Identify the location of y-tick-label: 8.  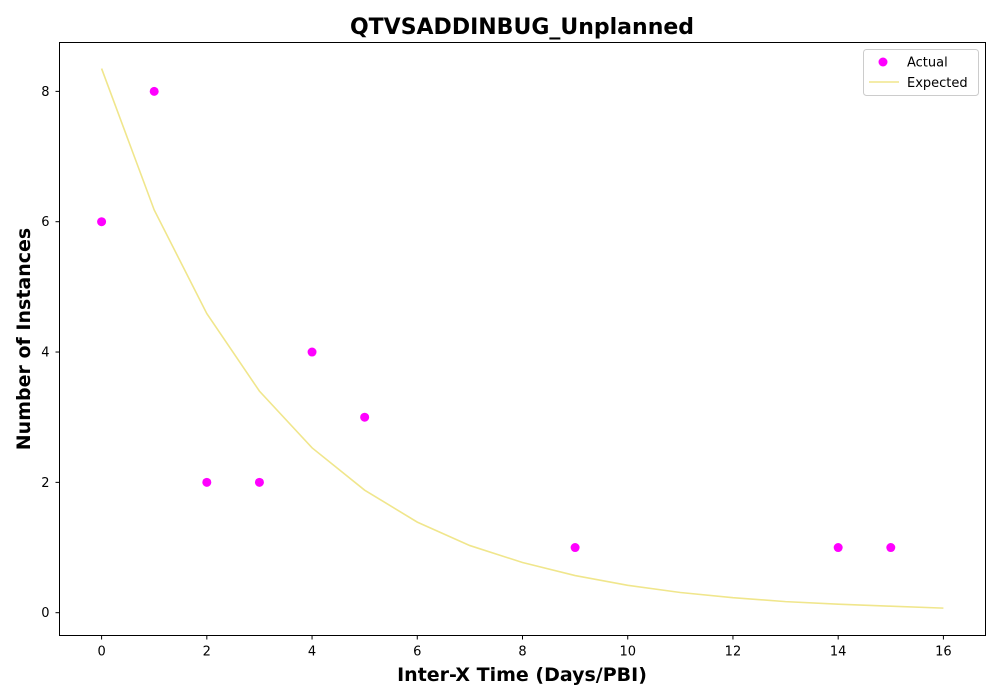
(45, 92).